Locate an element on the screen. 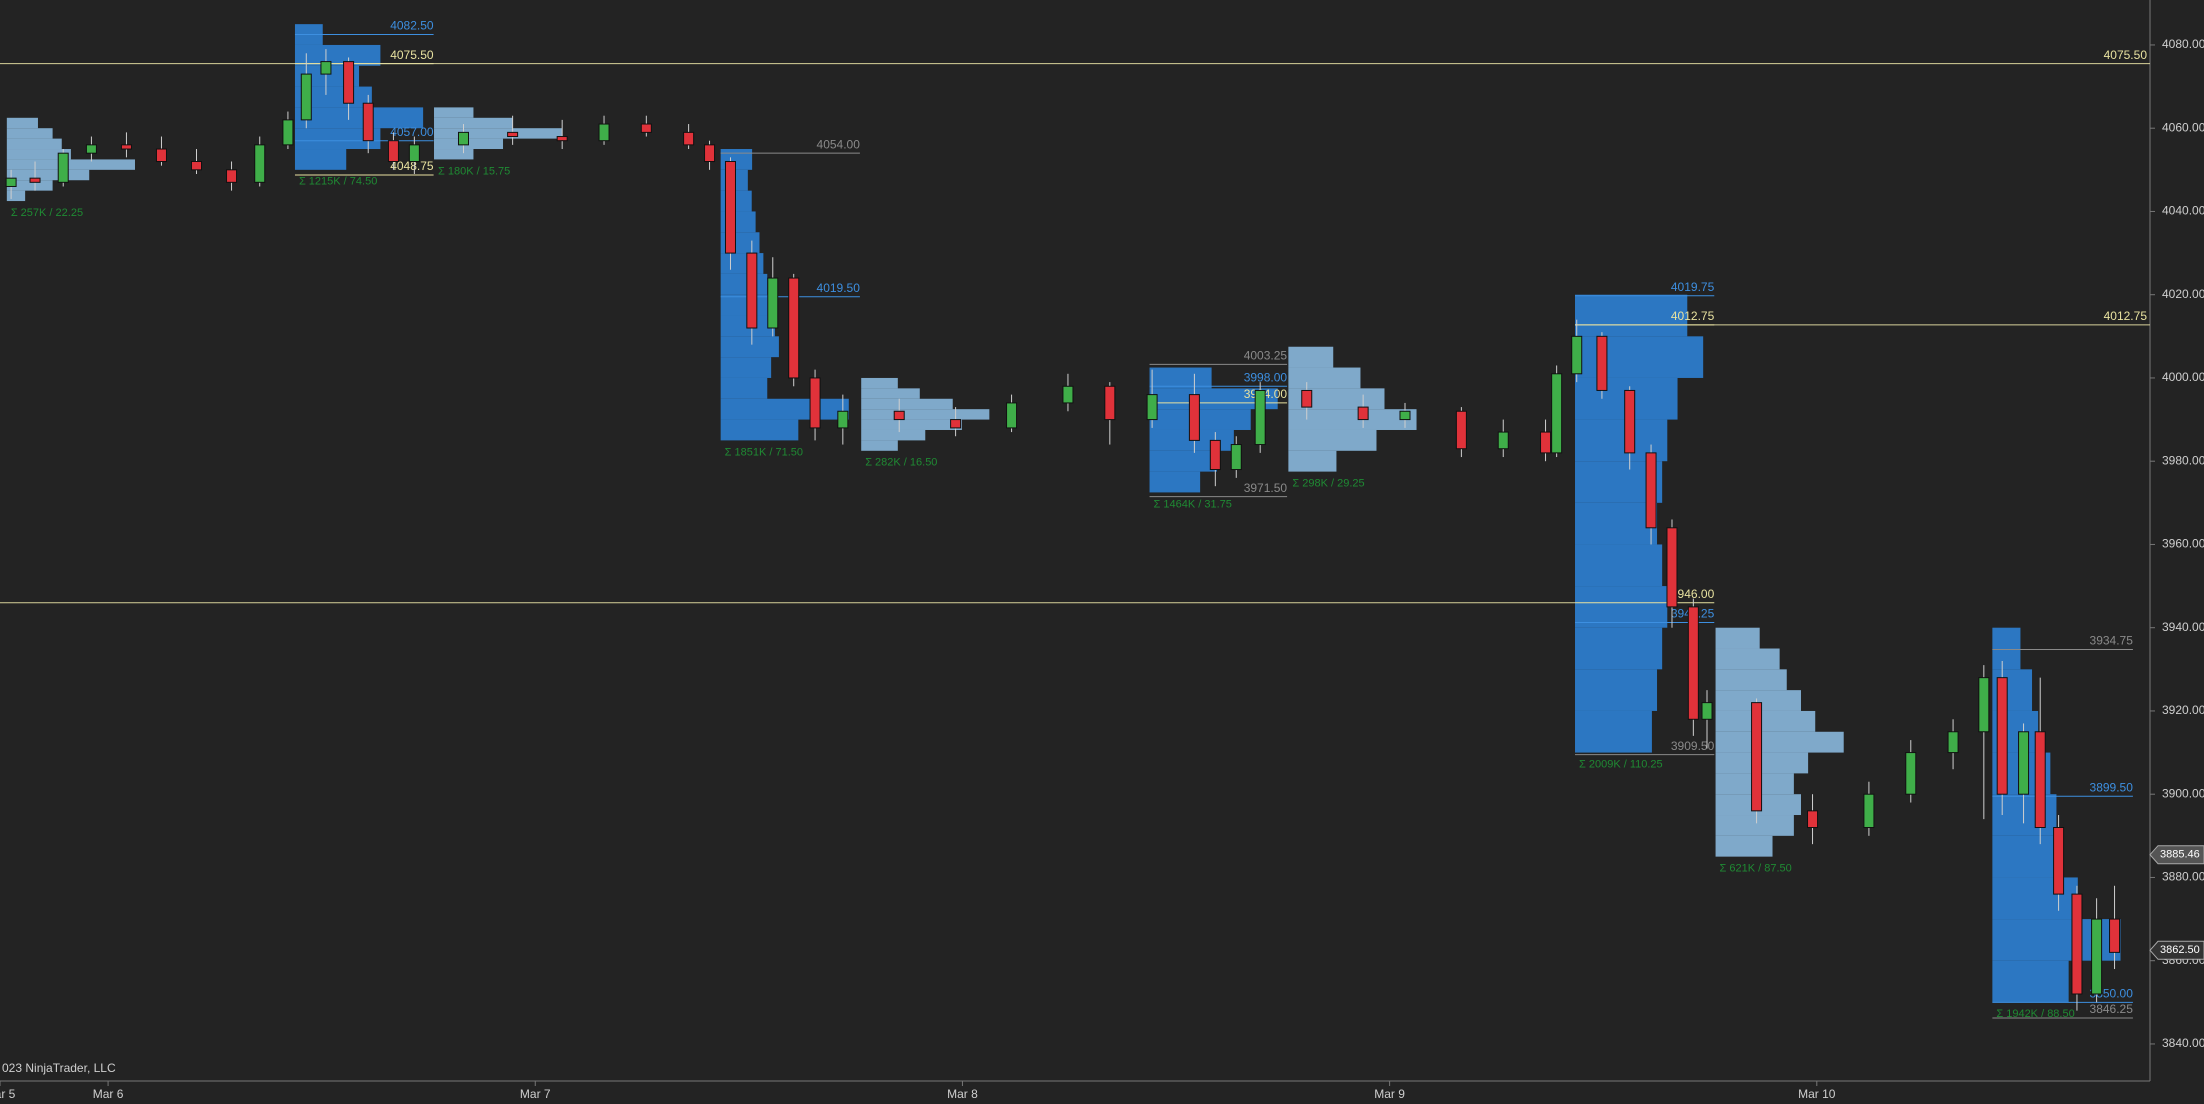 This screenshot has height=1104, width=2204. level-label: 4075.50 is located at coordinates (412, 55).